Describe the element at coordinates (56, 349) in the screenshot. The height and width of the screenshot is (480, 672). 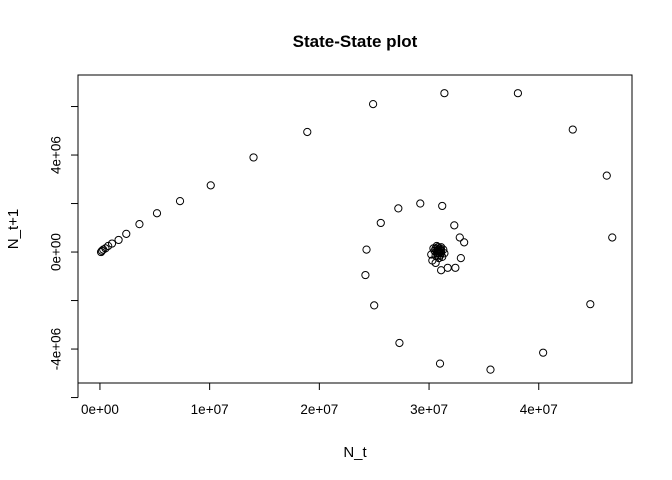
I see `y-tick-label: -4e+06` at that location.